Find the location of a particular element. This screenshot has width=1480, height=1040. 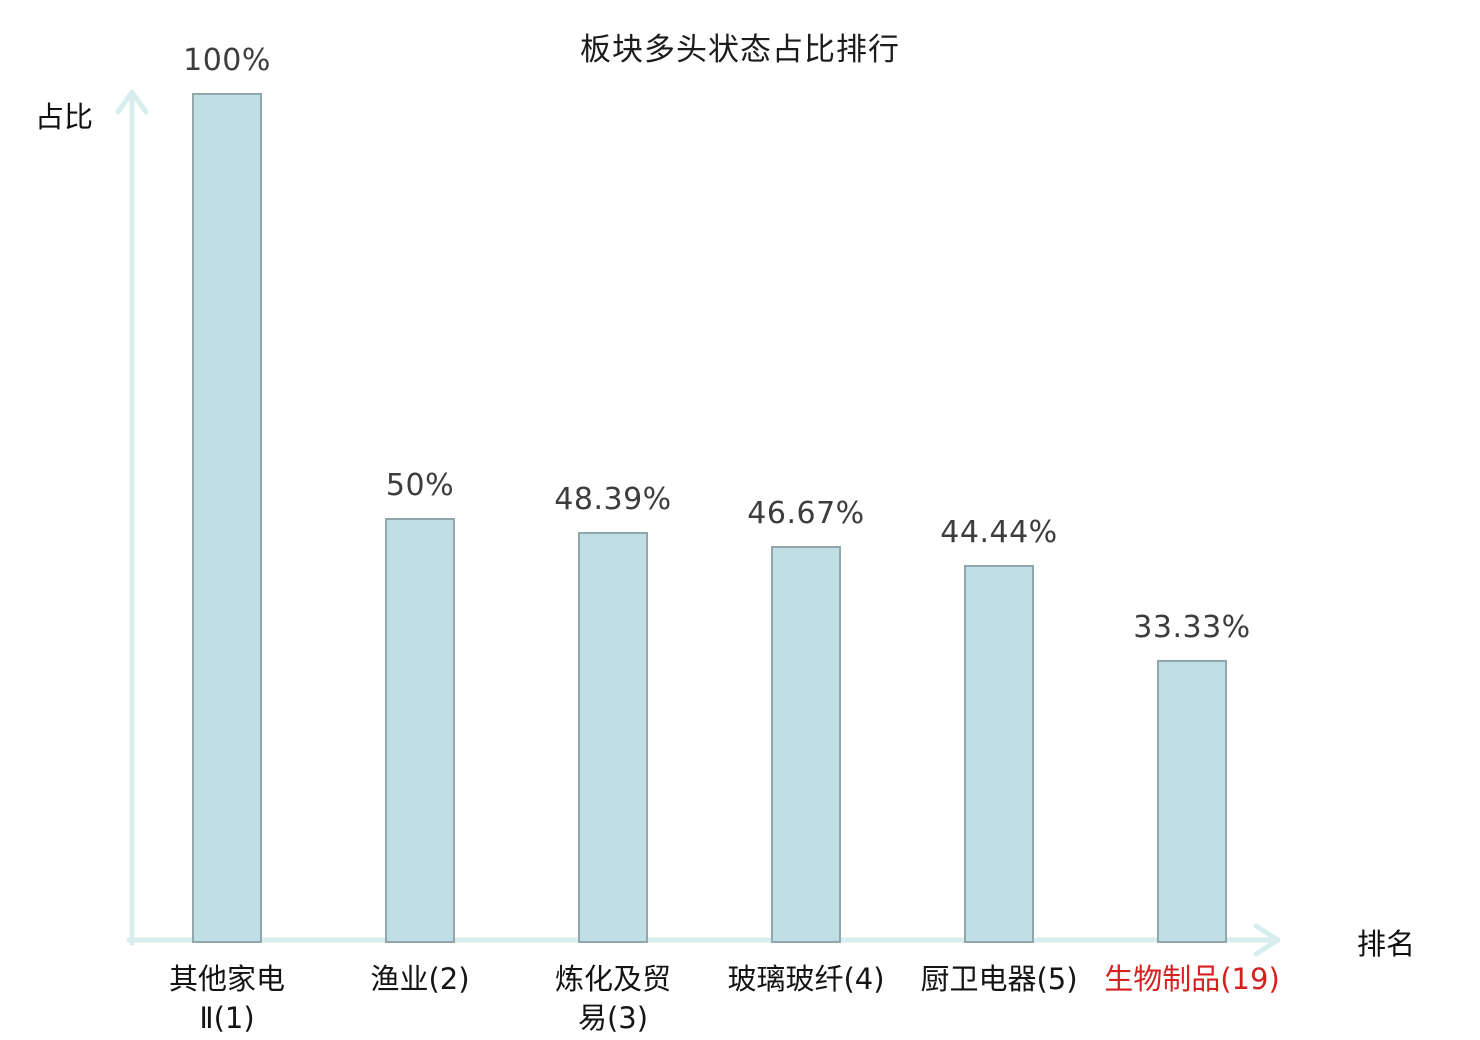

y-axis-title: 占比 is located at coordinates (64, 117).